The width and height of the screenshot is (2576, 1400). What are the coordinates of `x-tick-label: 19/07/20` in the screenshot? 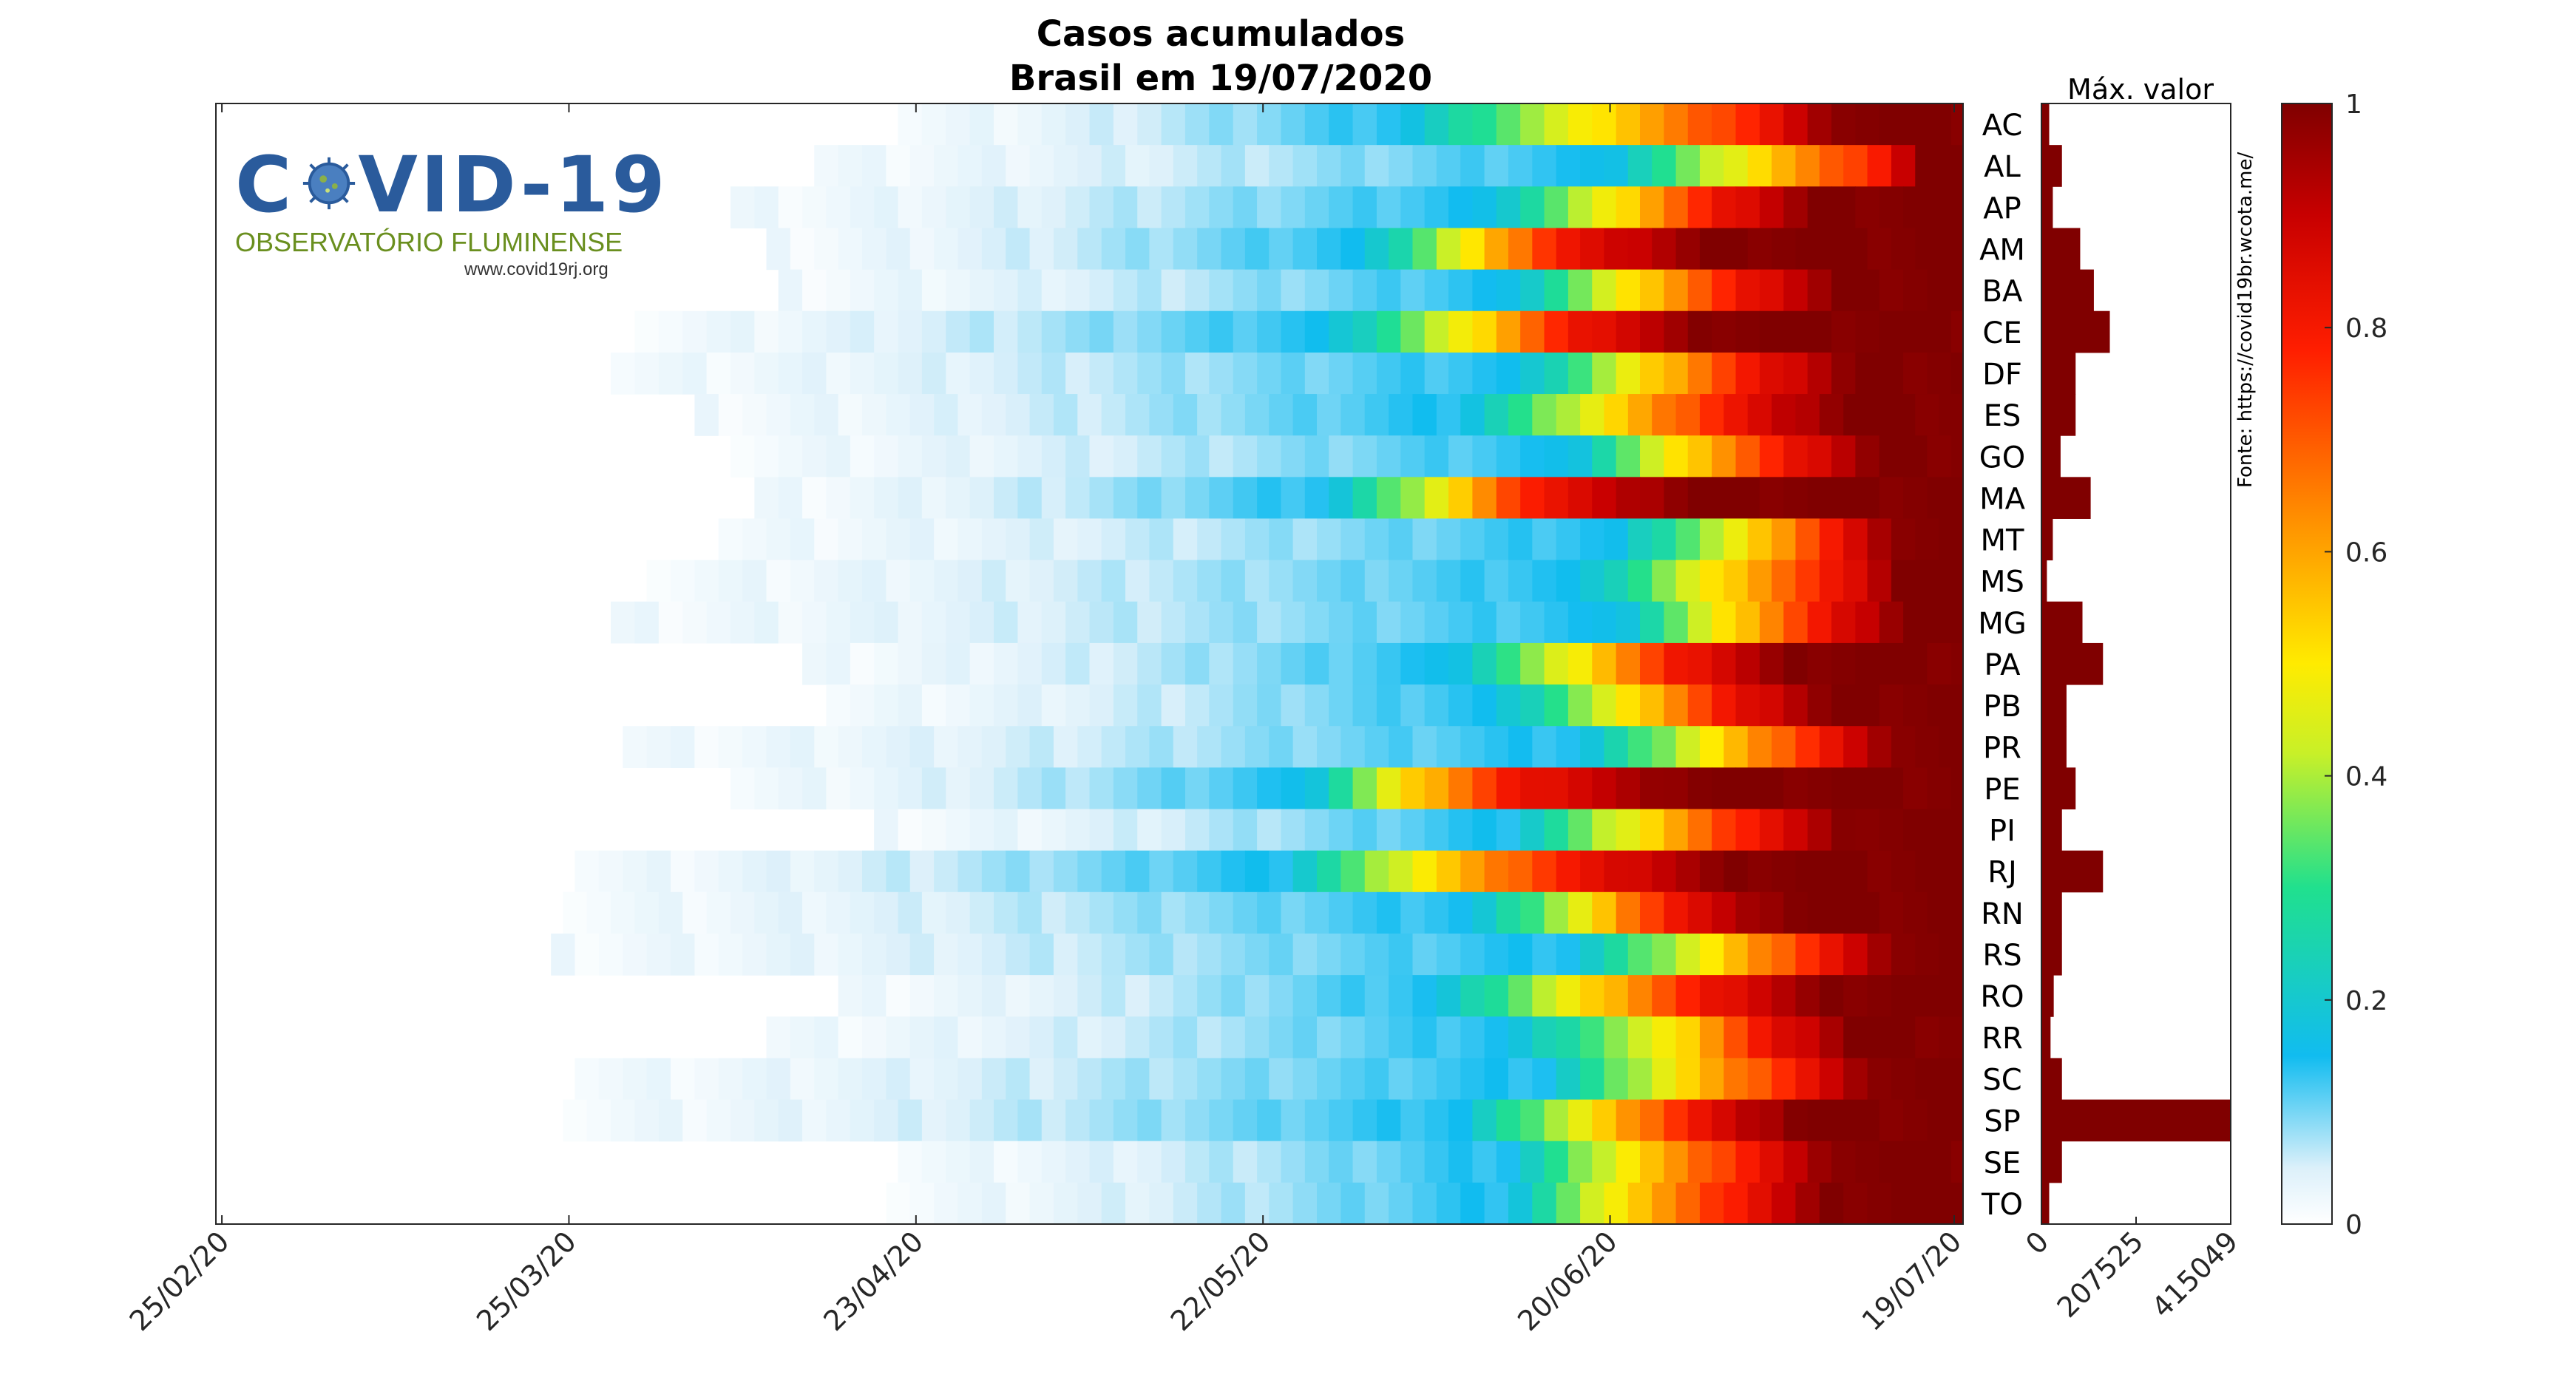 It's located at (1912, 1281).